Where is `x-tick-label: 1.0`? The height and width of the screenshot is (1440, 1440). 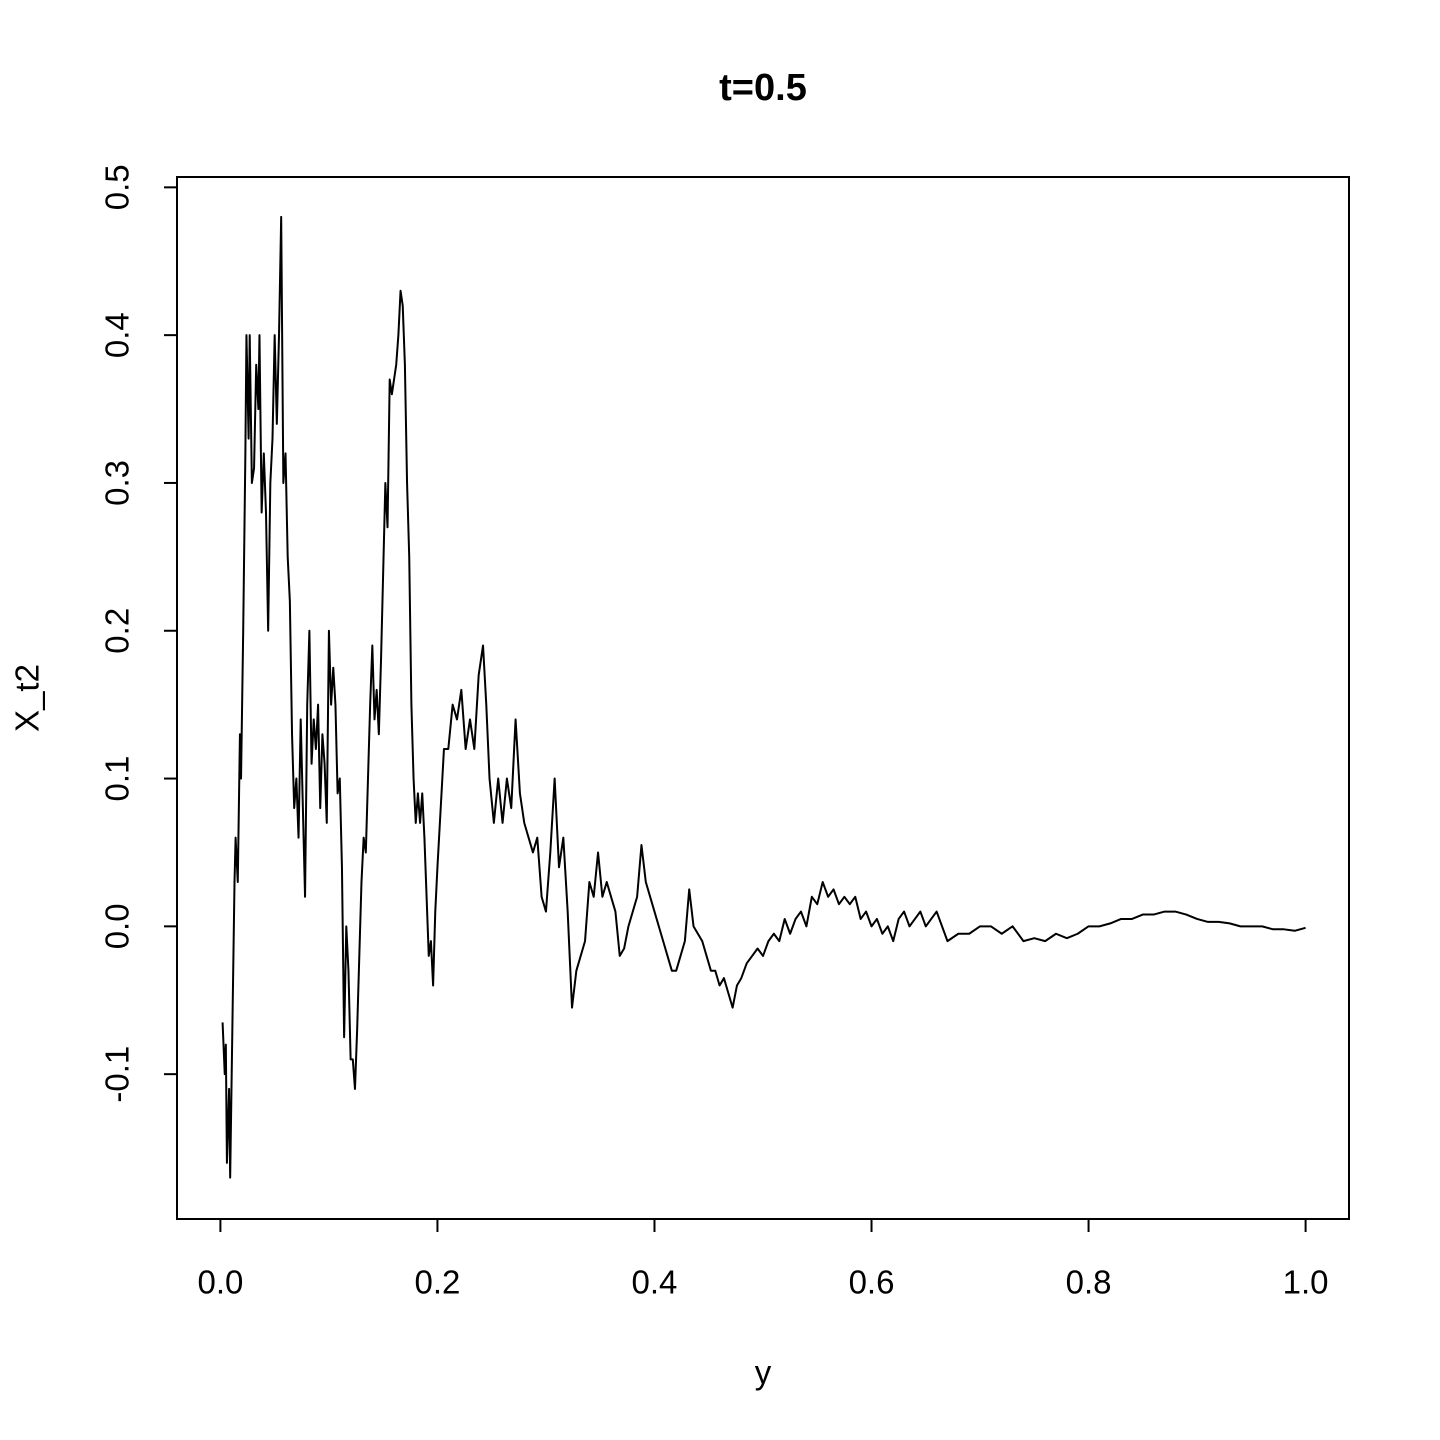
x-tick-label: 1.0 is located at coordinates (1306, 1282).